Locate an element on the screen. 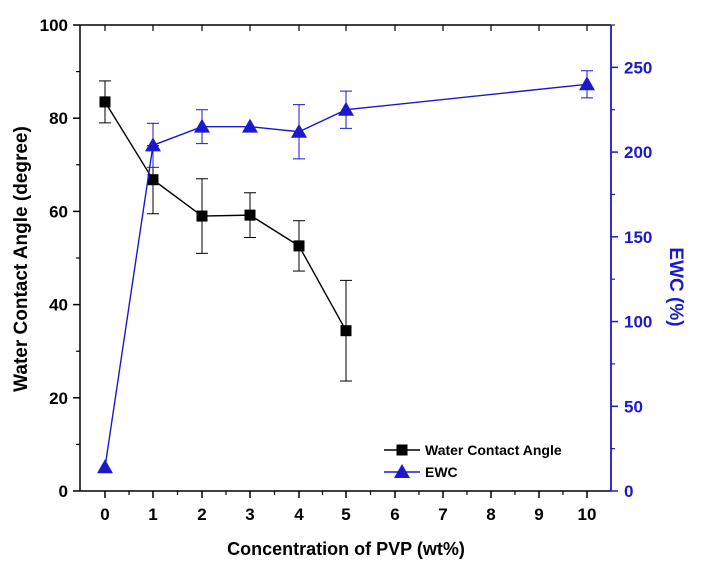 This screenshot has height=567, width=706. x-tick-label: 3 is located at coordinates (249, 514).